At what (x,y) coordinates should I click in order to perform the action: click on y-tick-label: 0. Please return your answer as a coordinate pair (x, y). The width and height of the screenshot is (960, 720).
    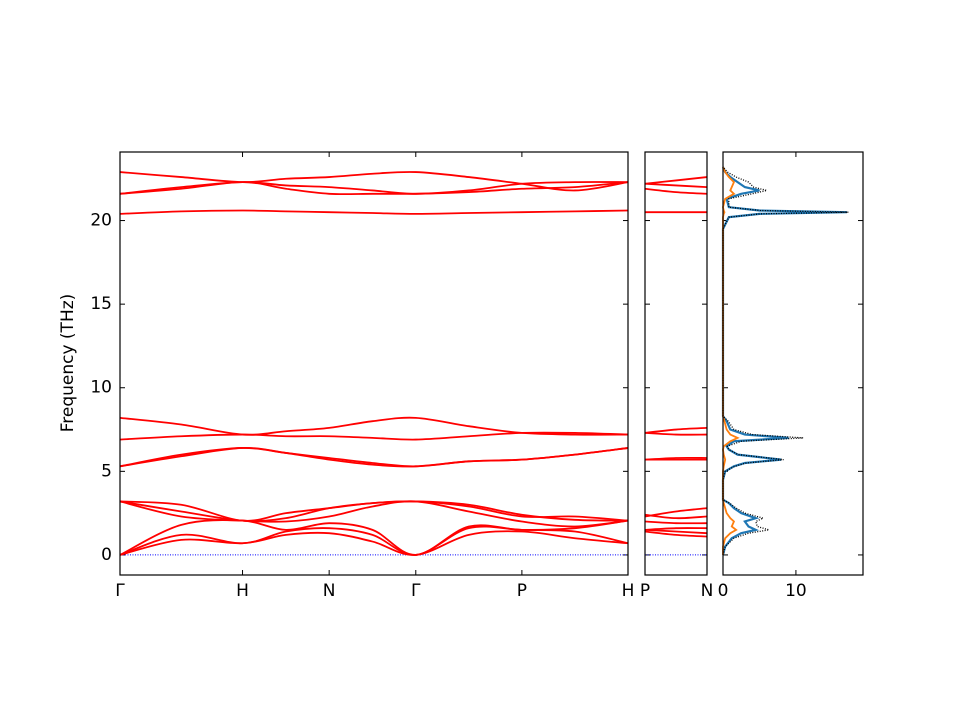
    Looking at the image, I should click on (106, 555).